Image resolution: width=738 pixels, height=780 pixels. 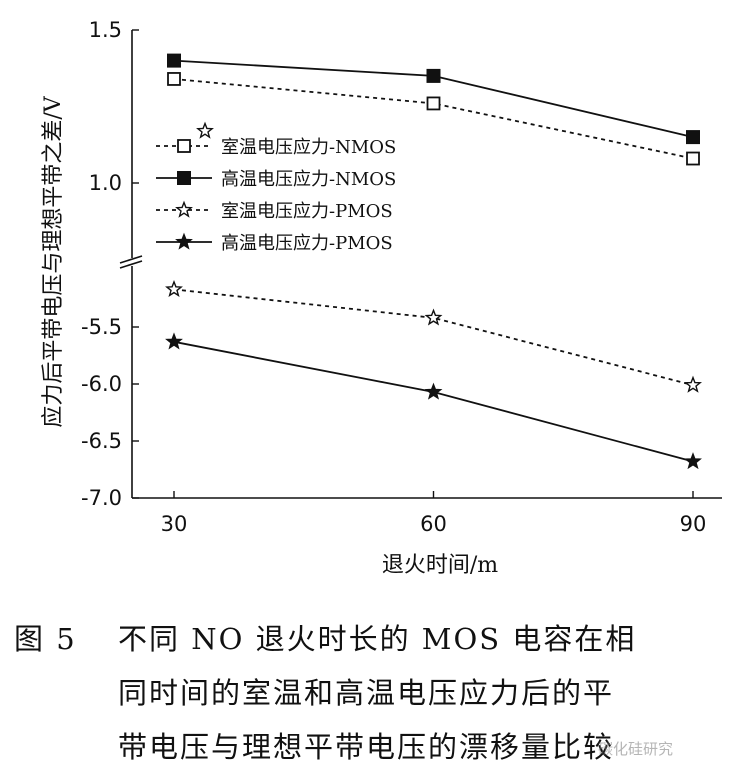 What do you see at coordinates (101, 384) in the screenshot?
I see `y-tick-label: -6.0` at bounding box center [101, 384].